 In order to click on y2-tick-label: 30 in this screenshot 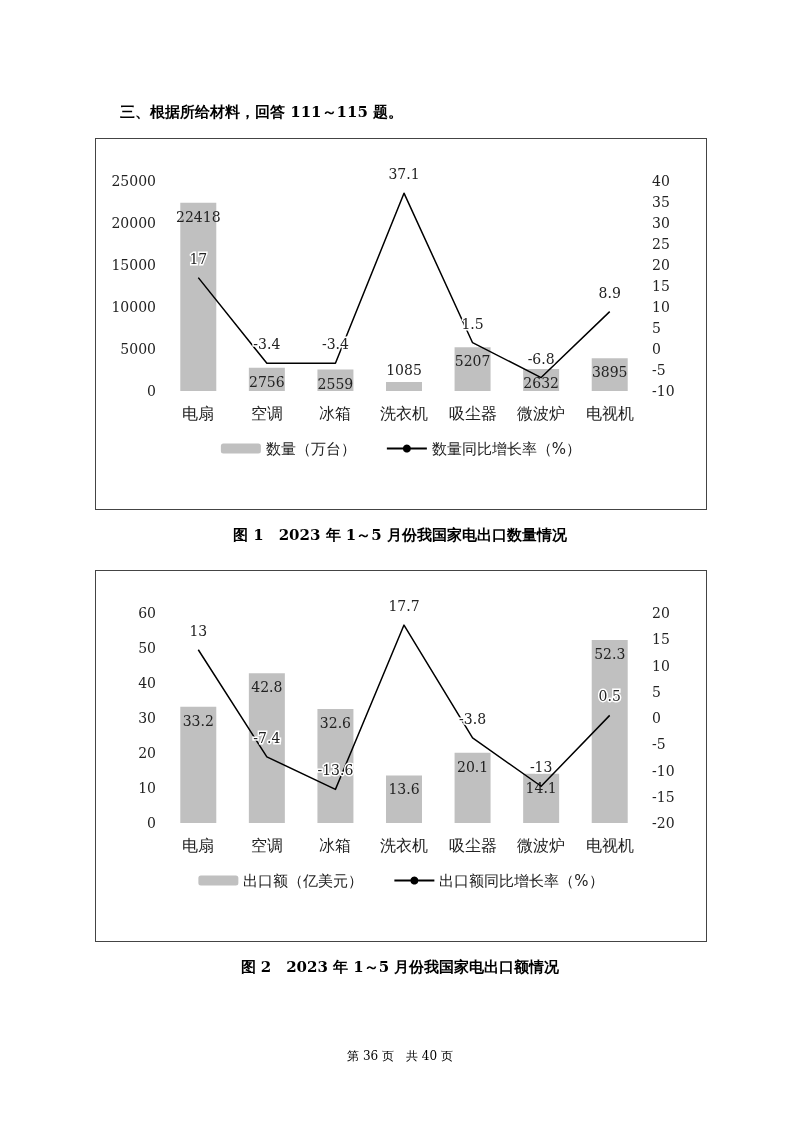, I will do `click(661, 223)`.